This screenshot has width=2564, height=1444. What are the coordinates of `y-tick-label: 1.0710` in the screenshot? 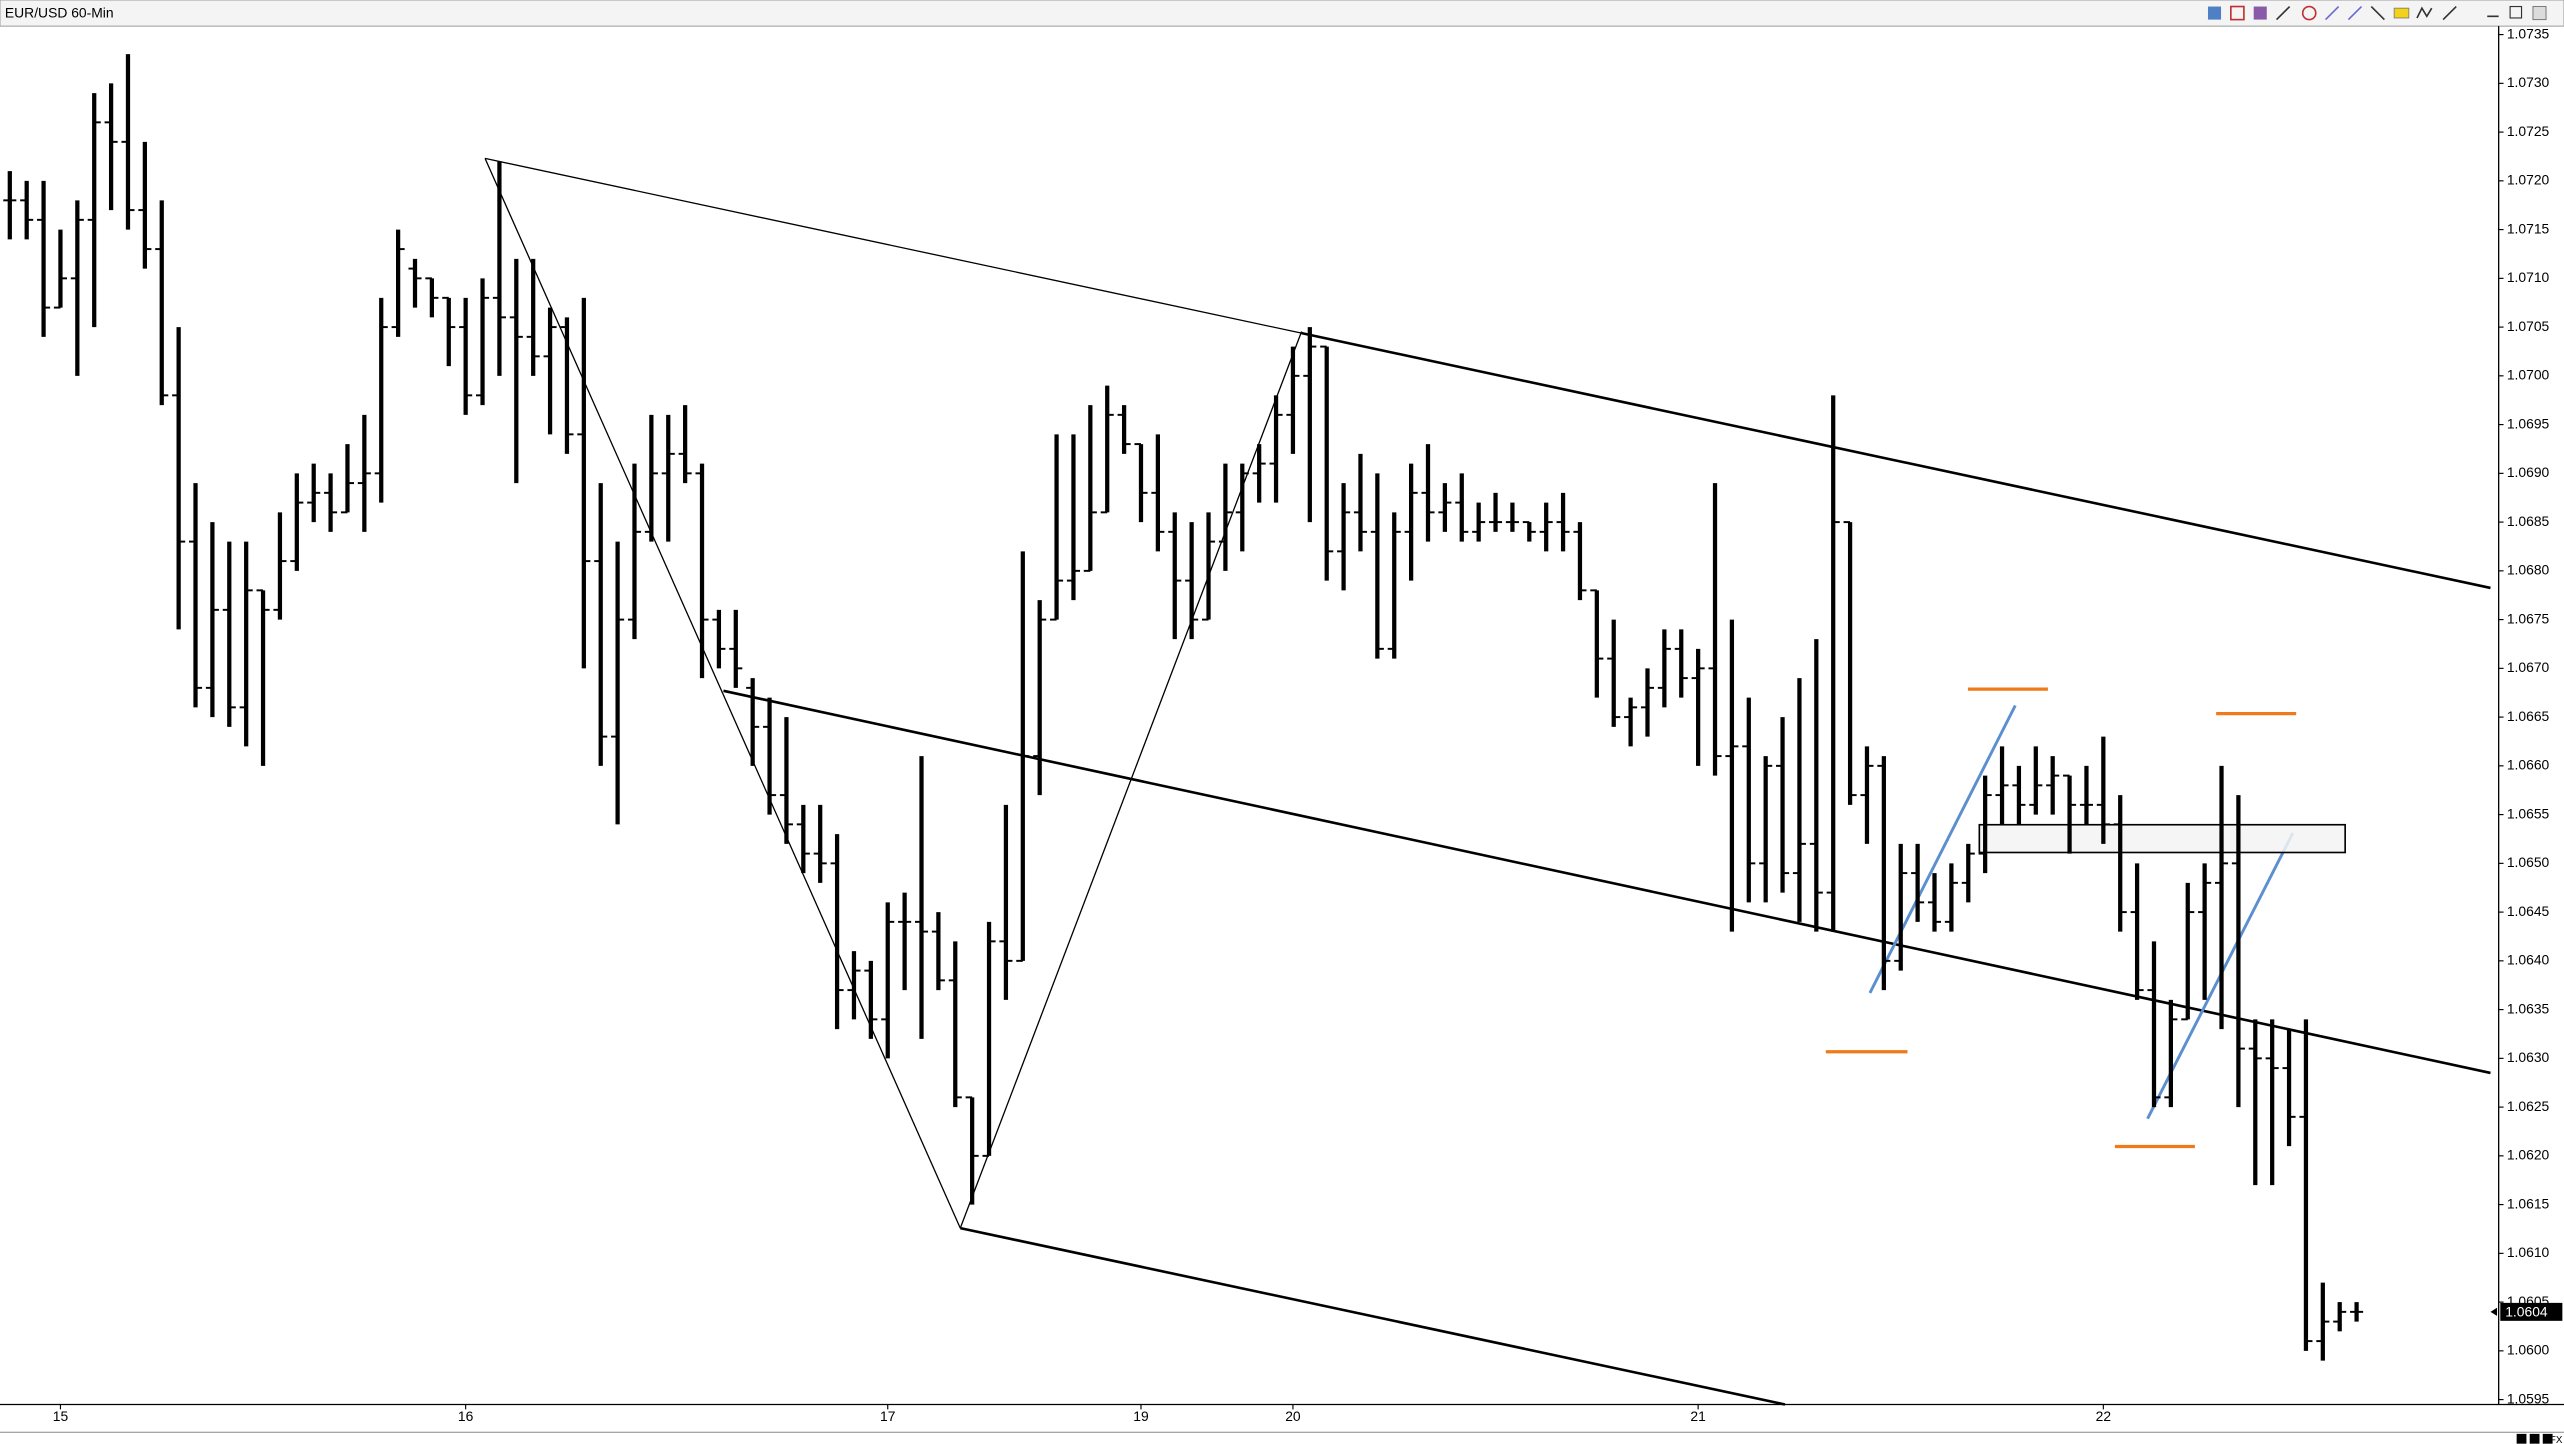 It's located at (2528, 277).